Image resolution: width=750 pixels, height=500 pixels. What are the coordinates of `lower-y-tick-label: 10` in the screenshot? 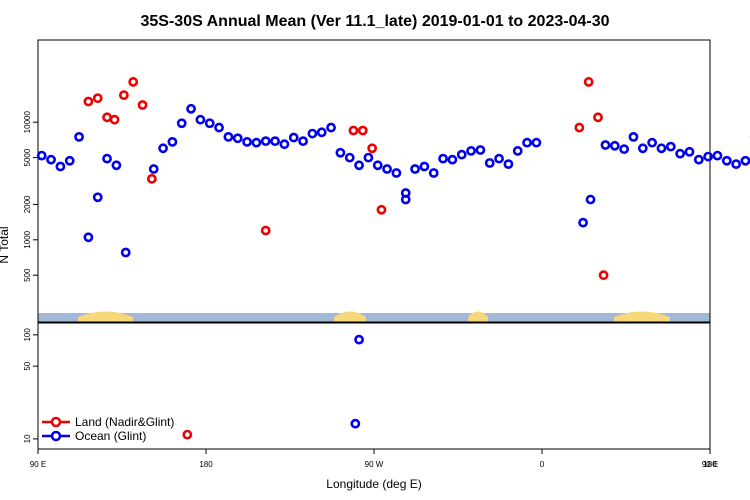 It's located at (27, 438).